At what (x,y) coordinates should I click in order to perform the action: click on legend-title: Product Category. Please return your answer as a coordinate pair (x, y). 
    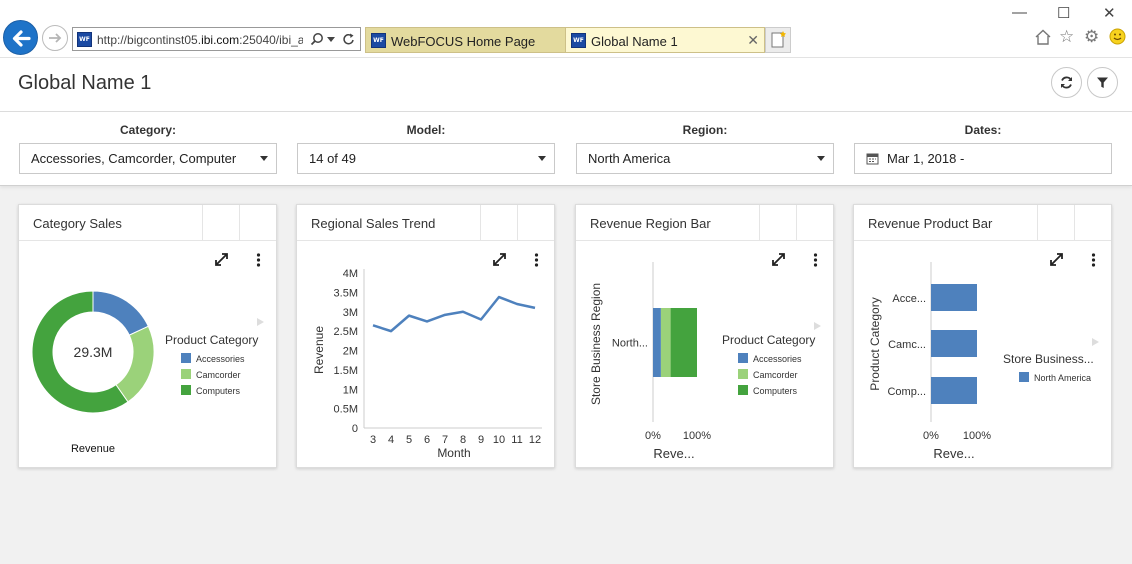
    Looking at the image, I should click on (211, 340).